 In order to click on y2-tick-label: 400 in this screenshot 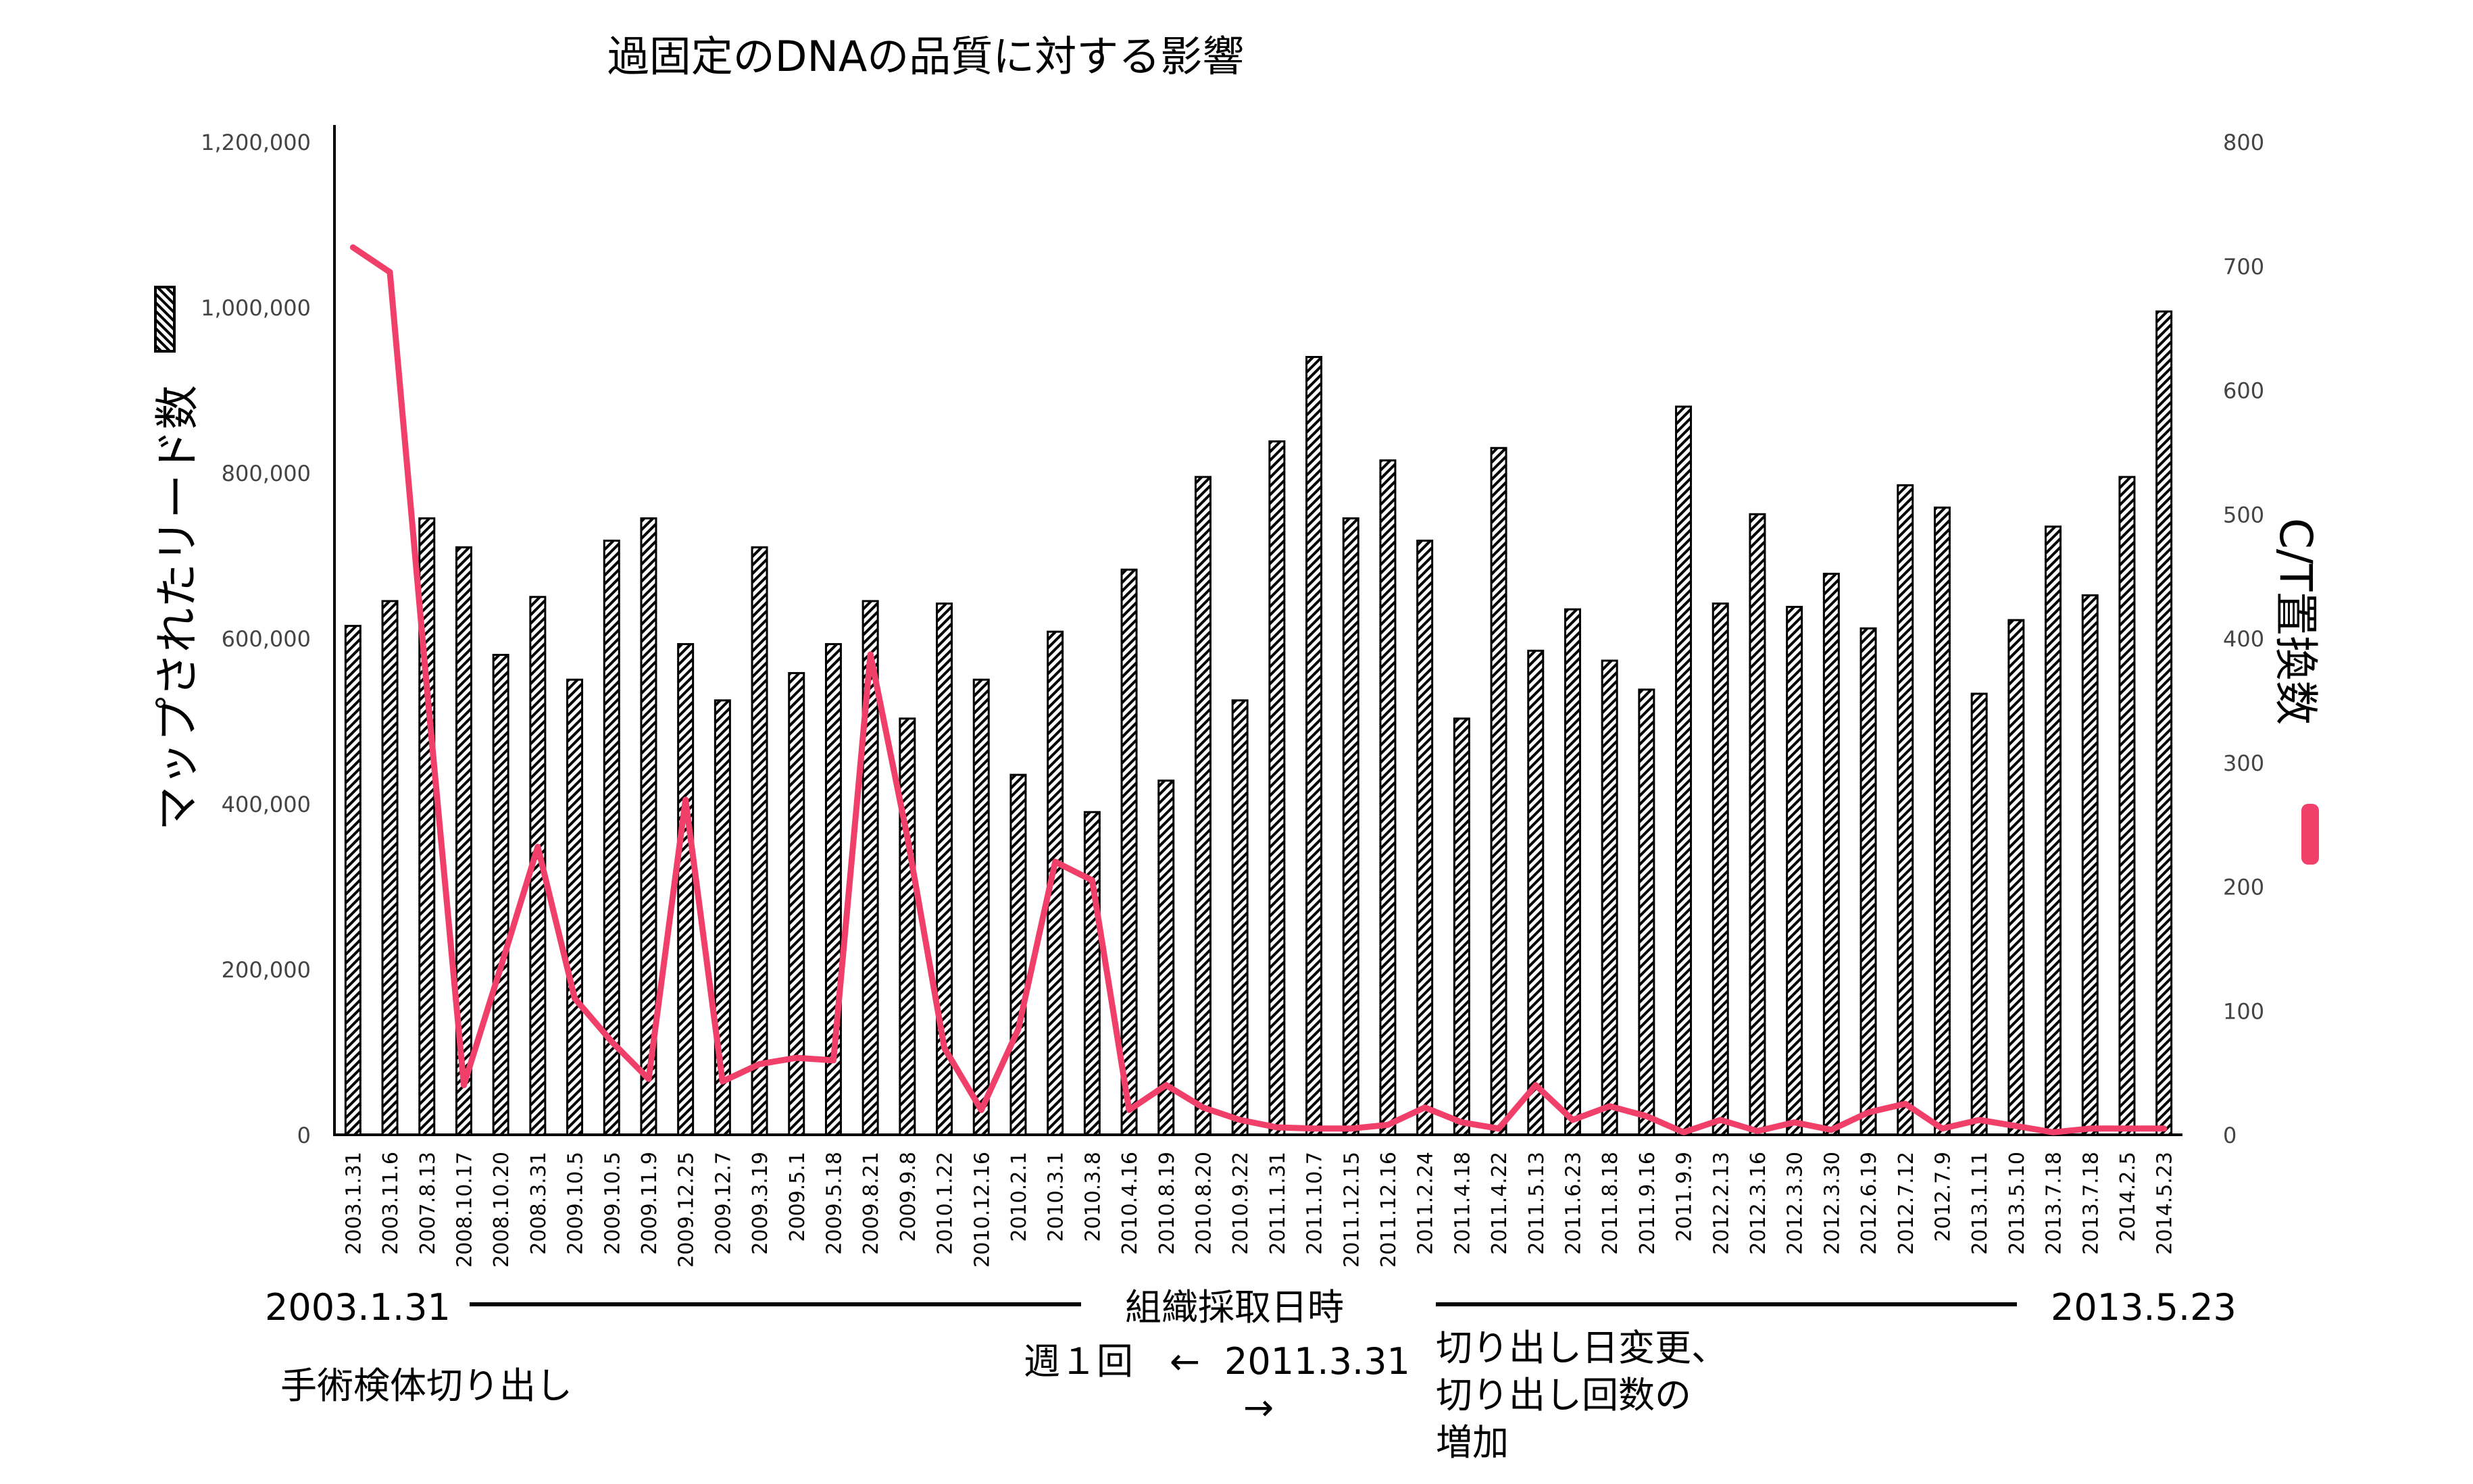, I will do `click(2243, 639)`.